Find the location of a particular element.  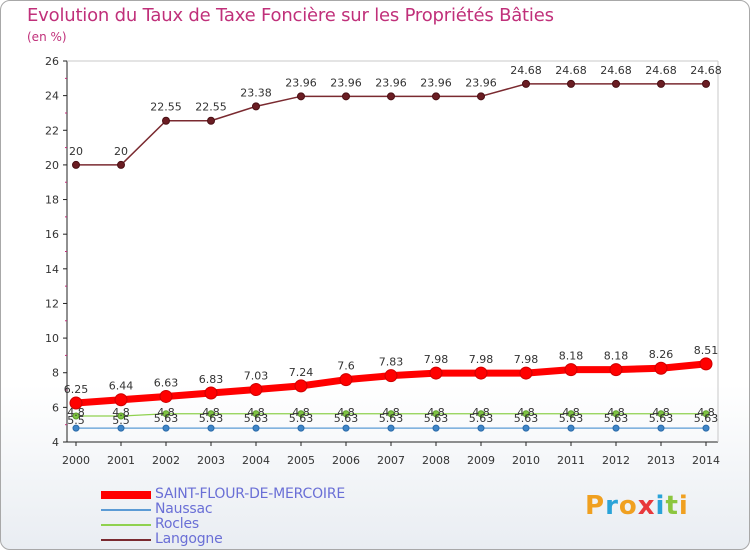

data-label-saint-flour-de-mercoire: 8.51 is located at coordinates (706, 350).